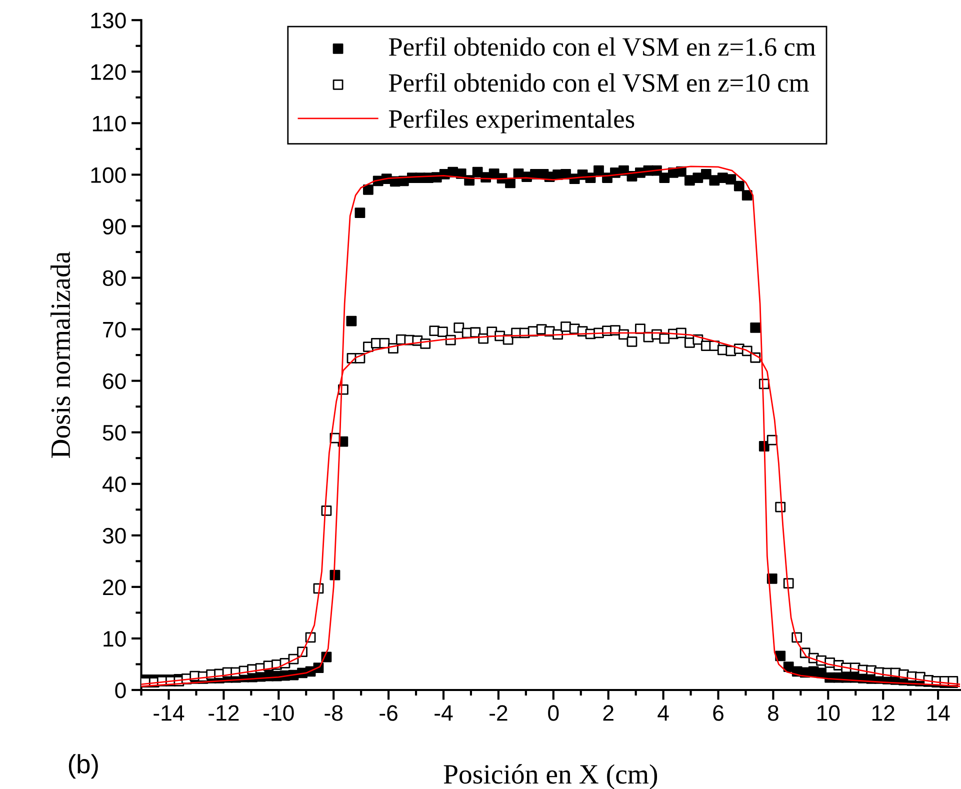 The image size is (961, 789). What do you see at coordinates (120, 690) in the screenshot?
I see `y-tick-label: 0` at bounding box center [120, 690].